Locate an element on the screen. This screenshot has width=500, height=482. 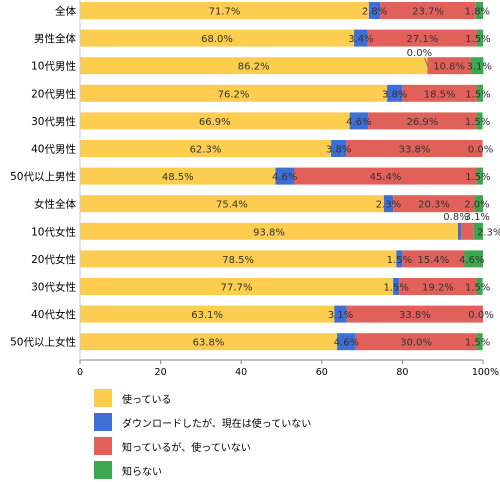
data-label: 86.2% is located at coordinates (254, 67).